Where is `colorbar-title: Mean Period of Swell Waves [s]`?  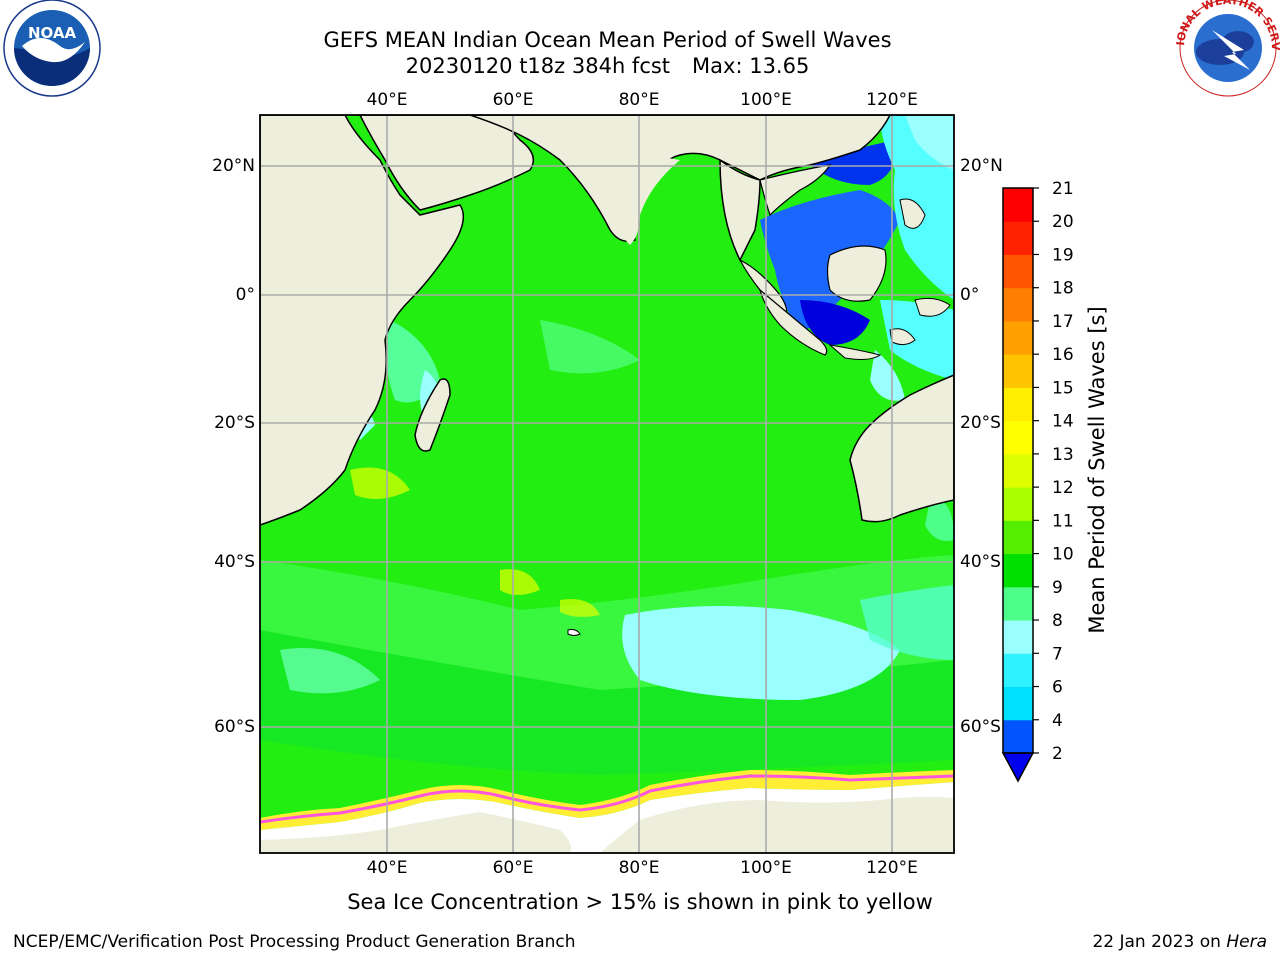 colorbar-title: Mean Period of Swell Waves [s] is located at coordinates (1097, 470).